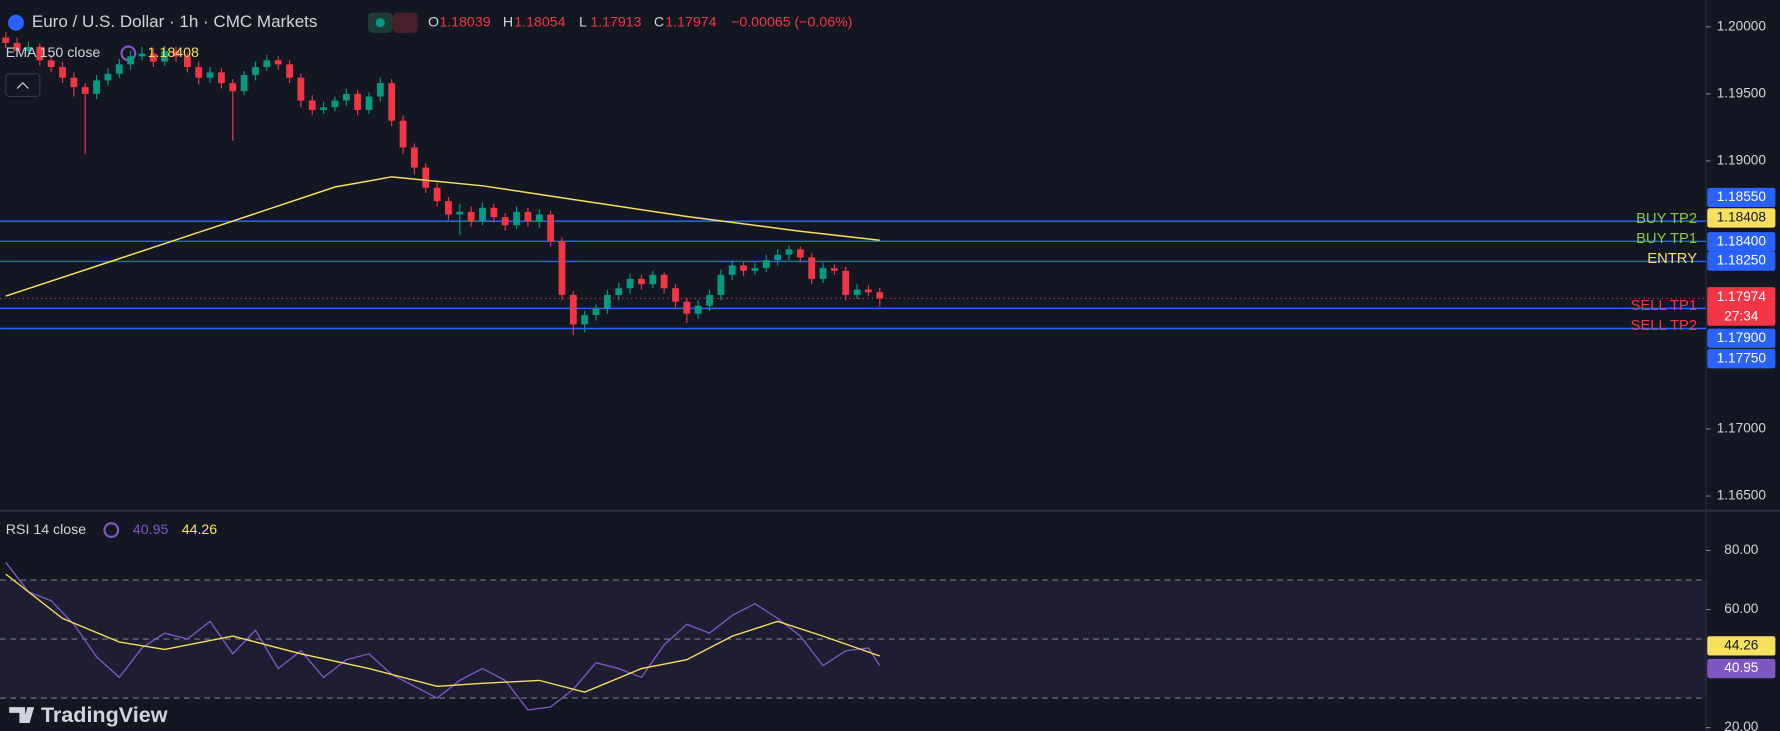 Image resolution: width=1780 pixels, height=731 pixels. I want to click on rsi-title: RSI 14 close, so click(46, 530).